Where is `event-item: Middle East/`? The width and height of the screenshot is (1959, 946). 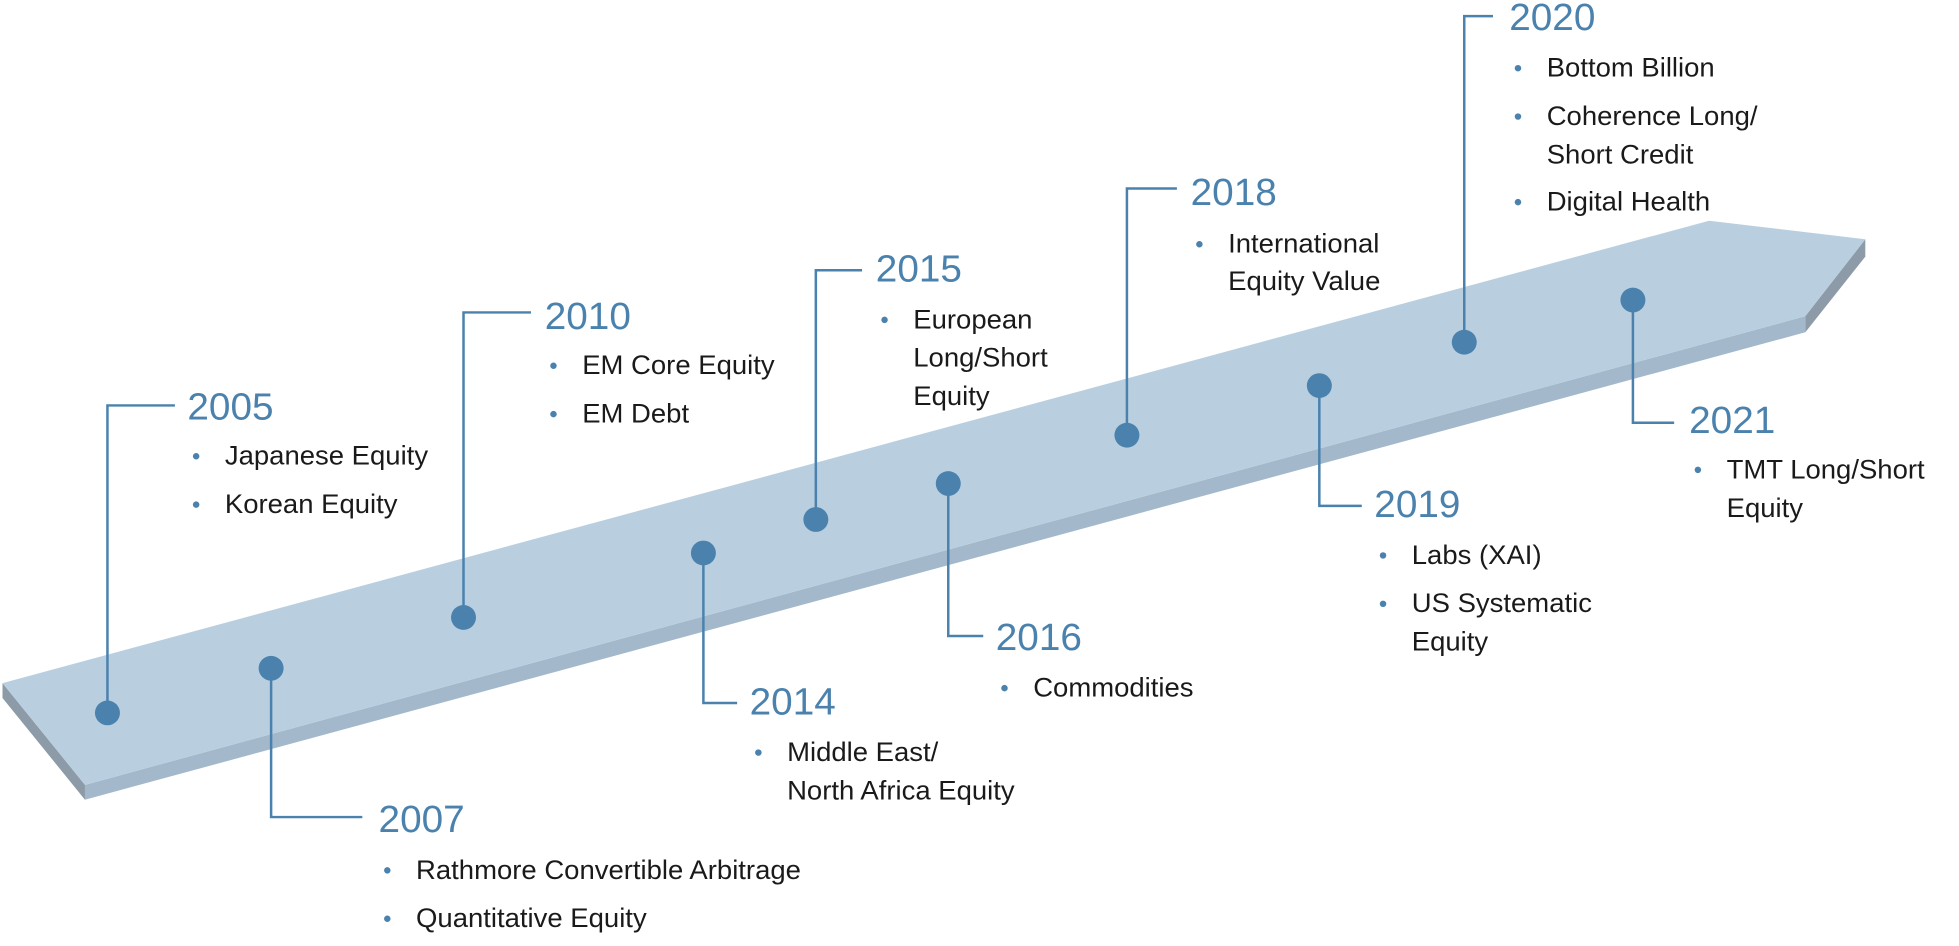
event-item: Middle East/ is located at coordinates (863, 751).